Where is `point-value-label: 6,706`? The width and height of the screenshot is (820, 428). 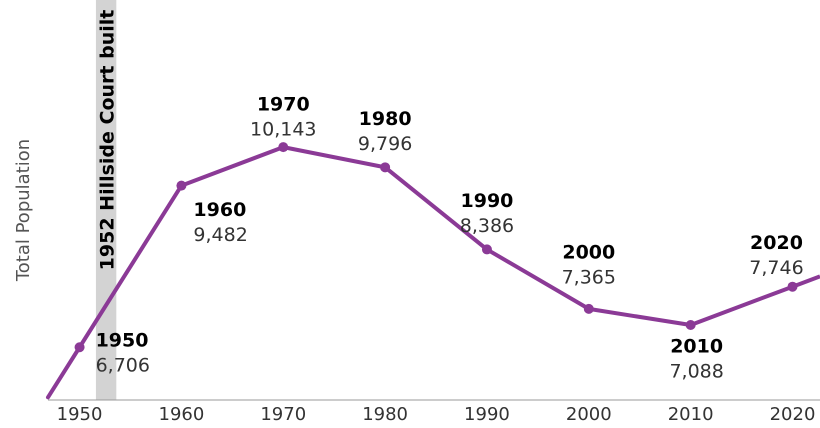 point-value-label: 6,706 is located at coordinates (123, 366).